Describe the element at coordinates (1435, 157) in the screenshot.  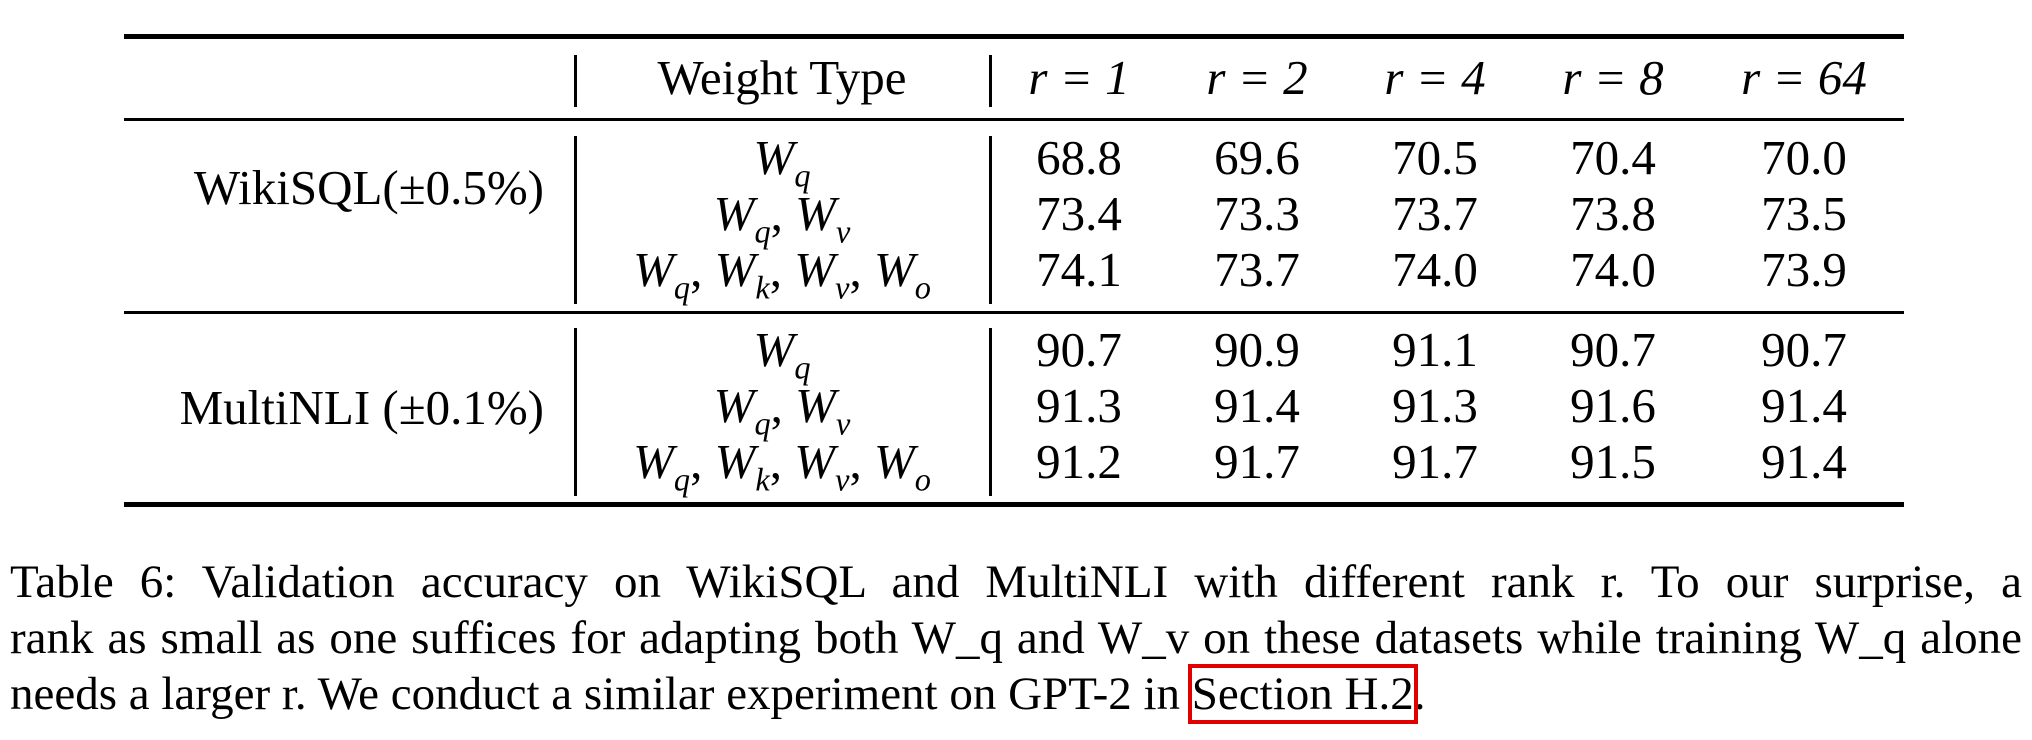
I see `accuracy-cell: 70.5` at that location.